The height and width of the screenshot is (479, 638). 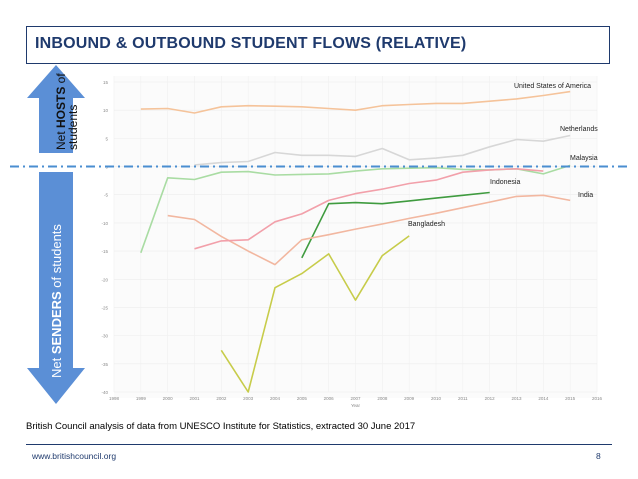 I want to click on series-line-indonesia, so click(x=395, y=225).